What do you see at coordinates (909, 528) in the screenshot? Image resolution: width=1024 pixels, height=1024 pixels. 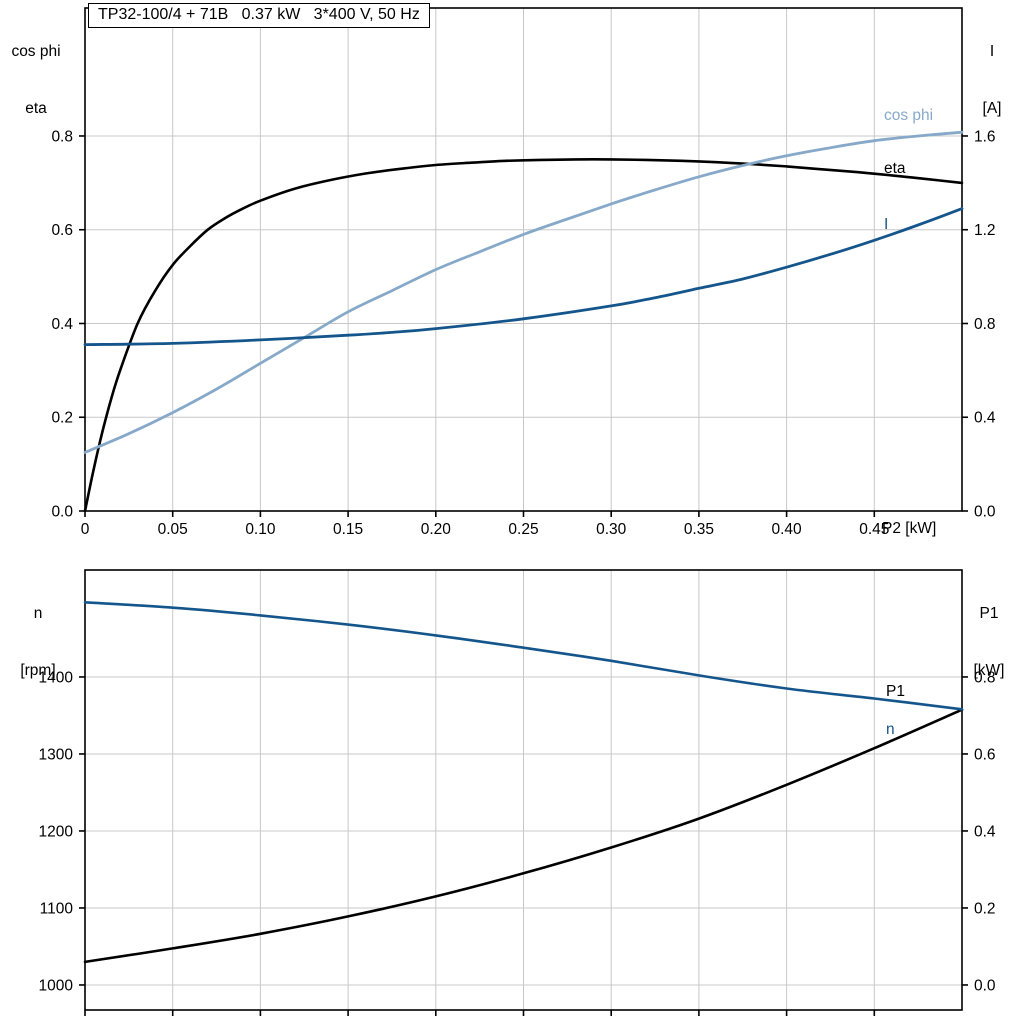 I see `x-axis-label: P2 [kW]` at bounding box center [909, 528].